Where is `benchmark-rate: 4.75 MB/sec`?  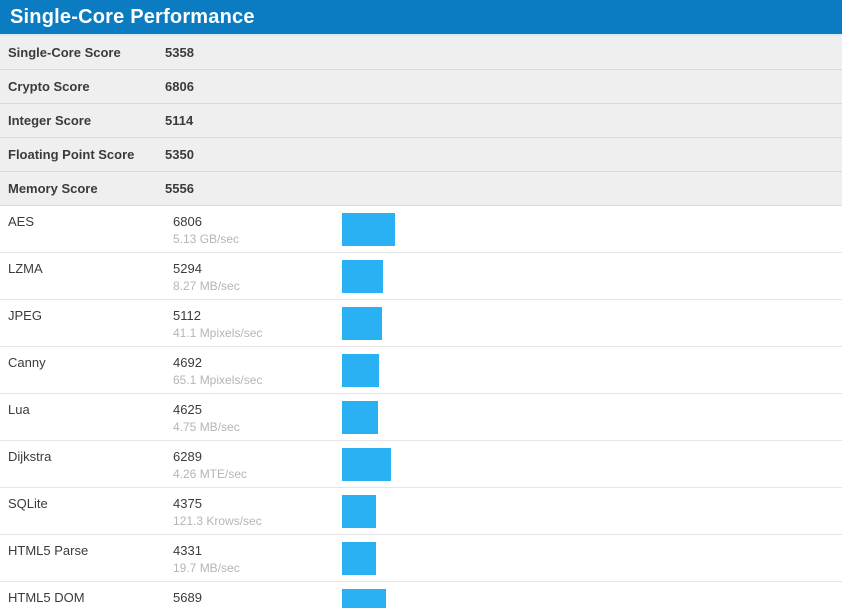 benchmark-rate: 4.75 MB/sec is located at coordinates (206, 427).